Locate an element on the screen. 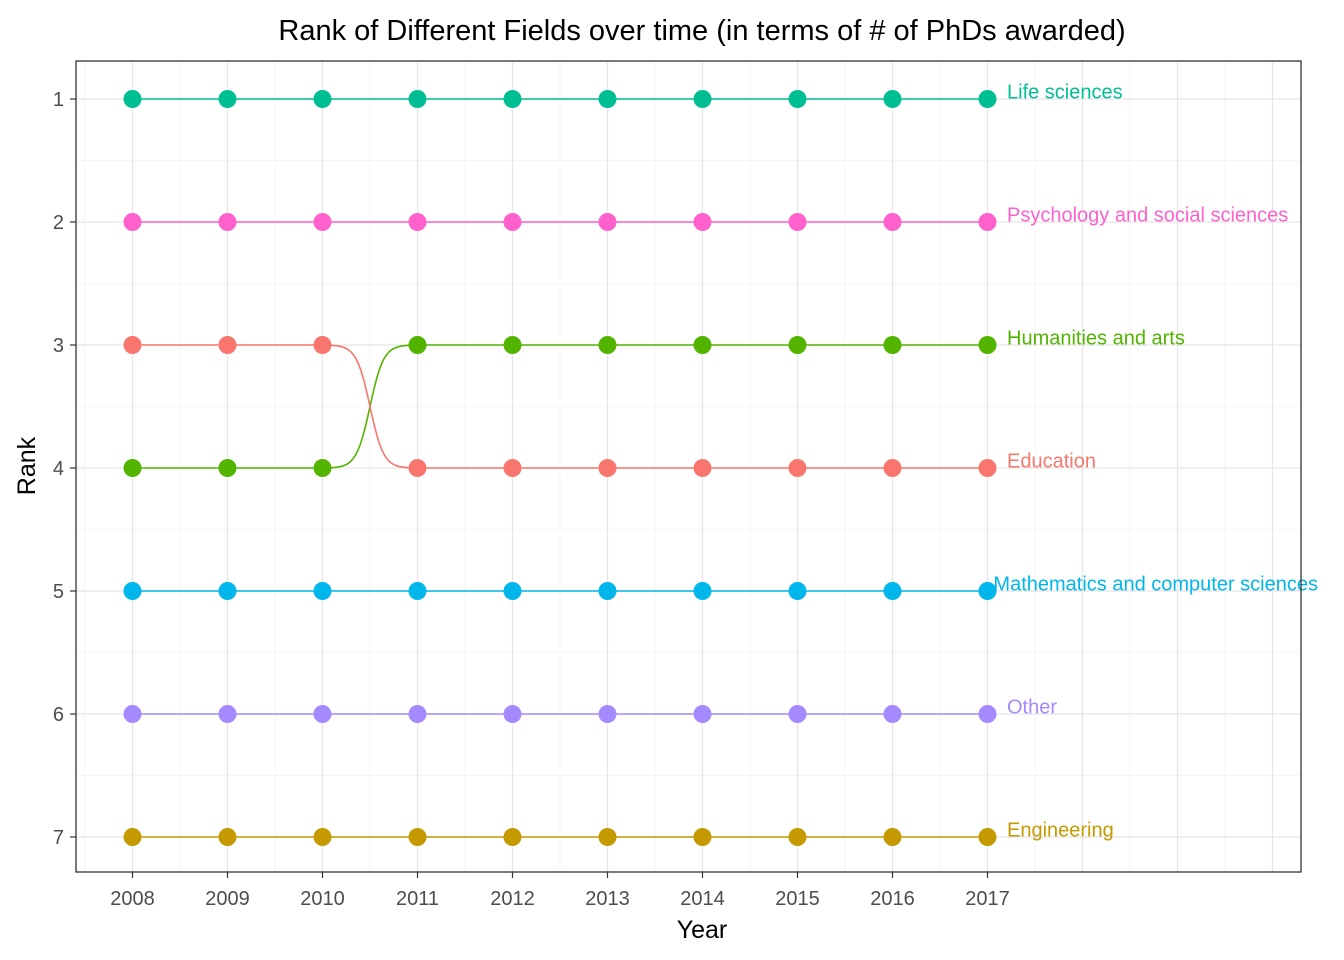  series-label: Education is located at coordinates (1051, 462).